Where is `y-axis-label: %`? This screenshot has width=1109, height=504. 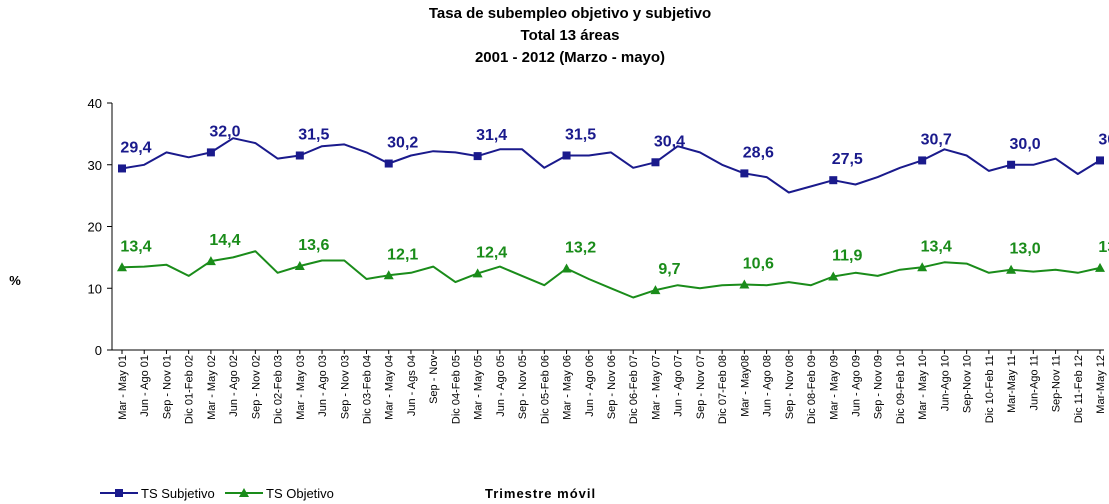 y-axis-label: % is located at coordinates (15, 280).